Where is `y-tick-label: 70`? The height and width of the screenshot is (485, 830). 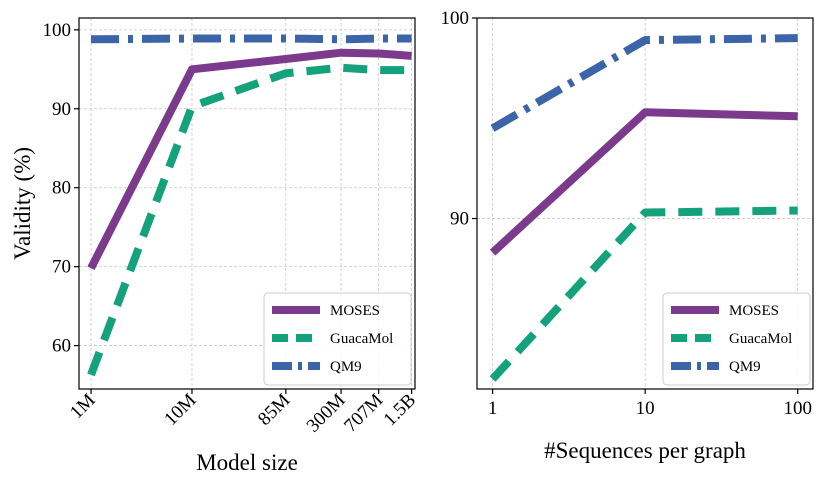
y-tick-label: 70 is located at coordinates (61, 267).